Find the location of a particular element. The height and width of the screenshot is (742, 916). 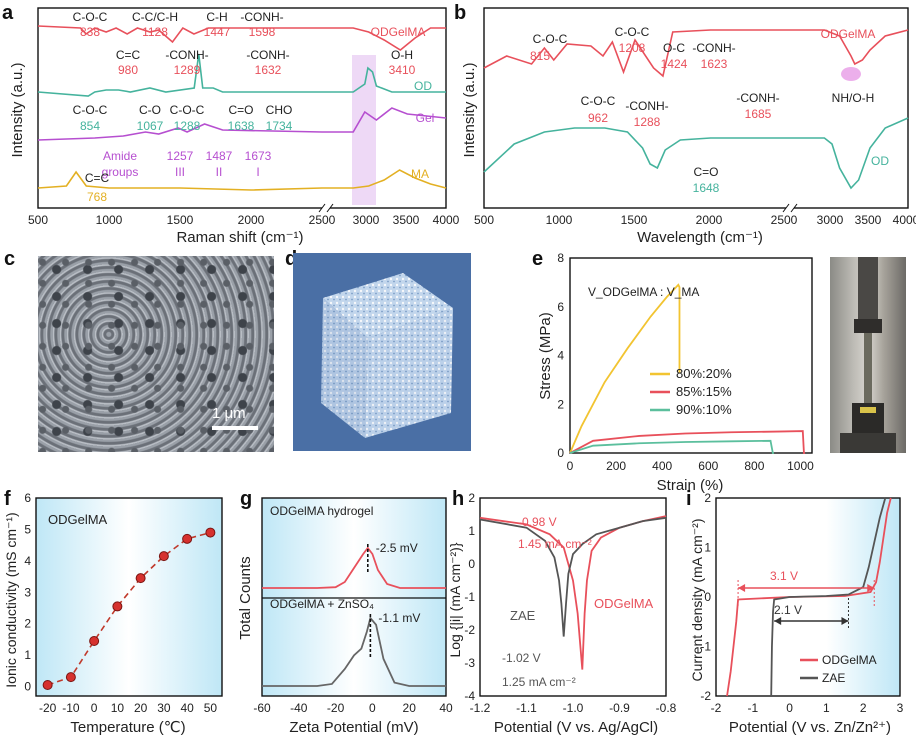

f-x-tick-label: 30 is located at coordinates (164, 708).